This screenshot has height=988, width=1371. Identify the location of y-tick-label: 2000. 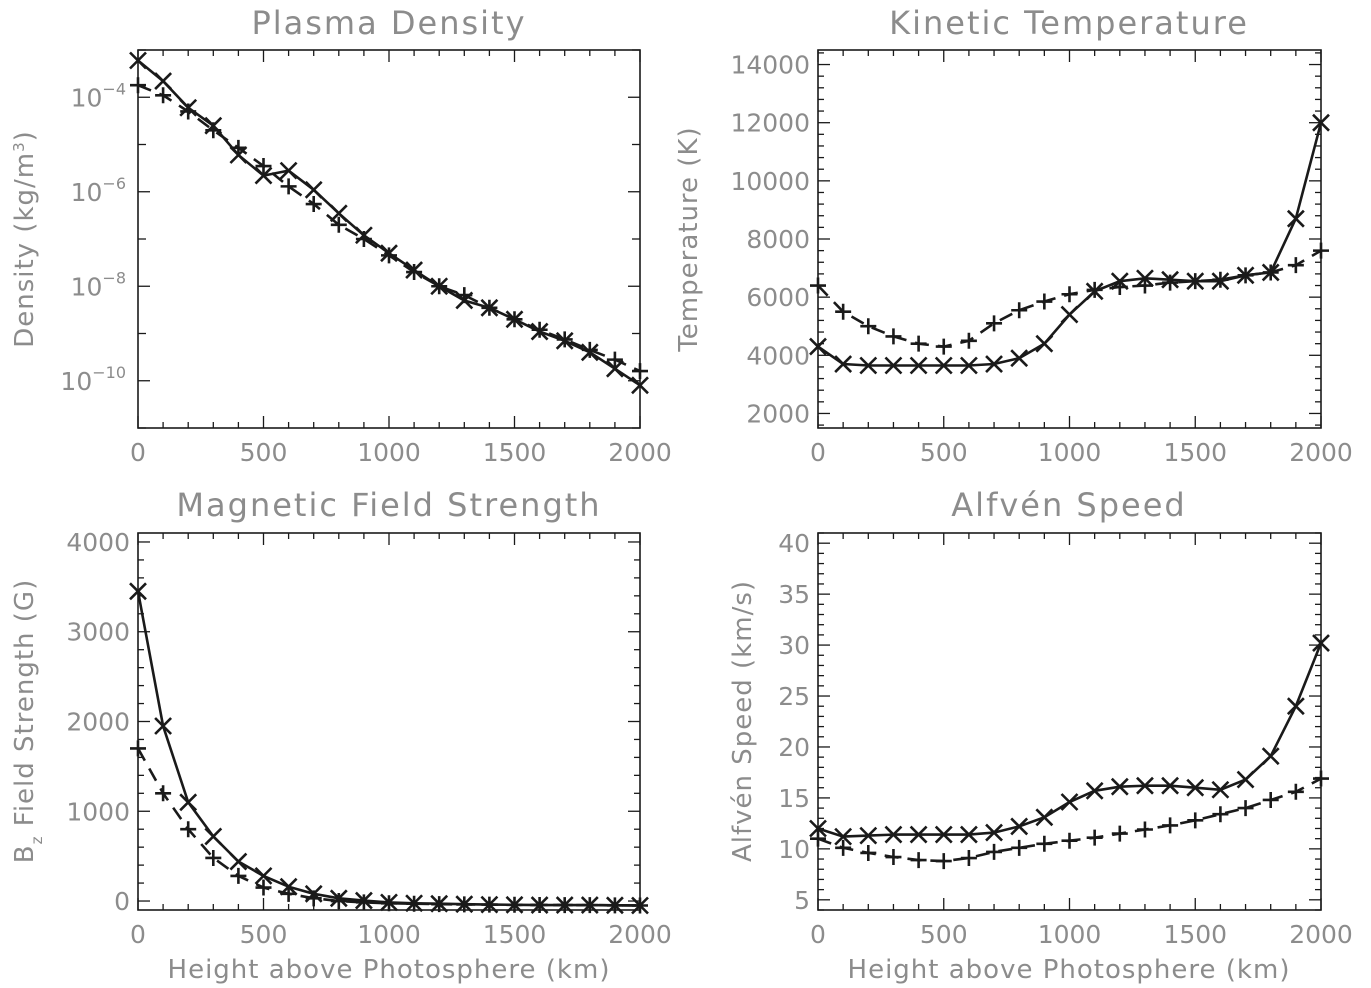
(778, 413).